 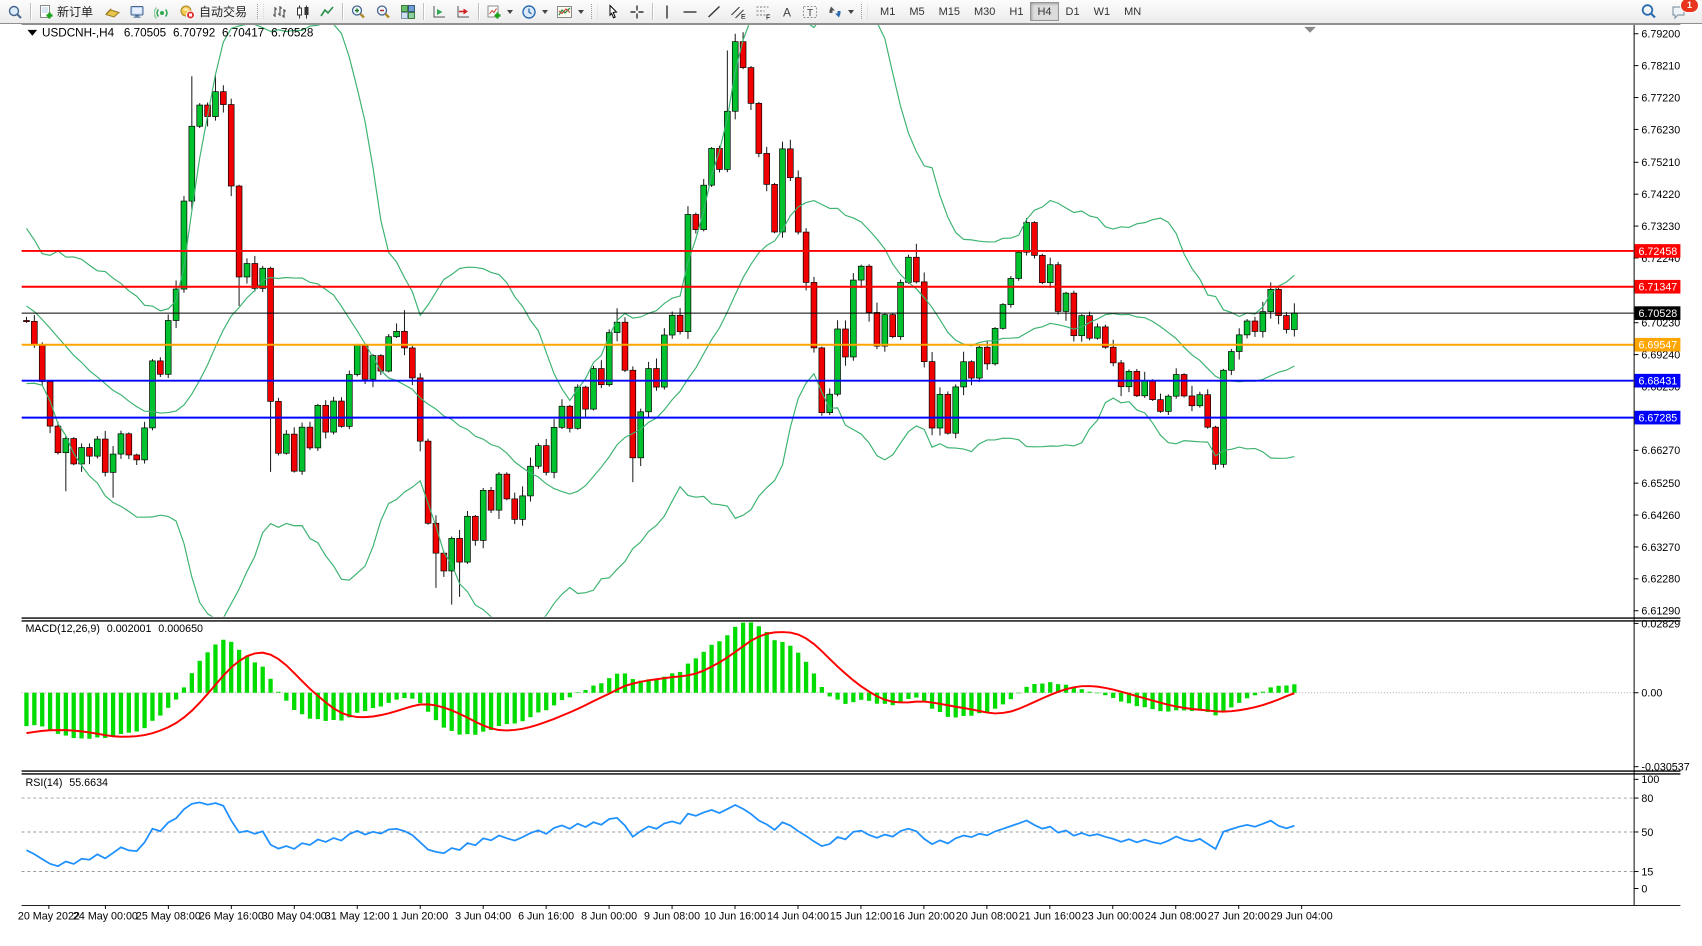 I want to click on arrows-dropdown-icon, so click(x=851, y=11).